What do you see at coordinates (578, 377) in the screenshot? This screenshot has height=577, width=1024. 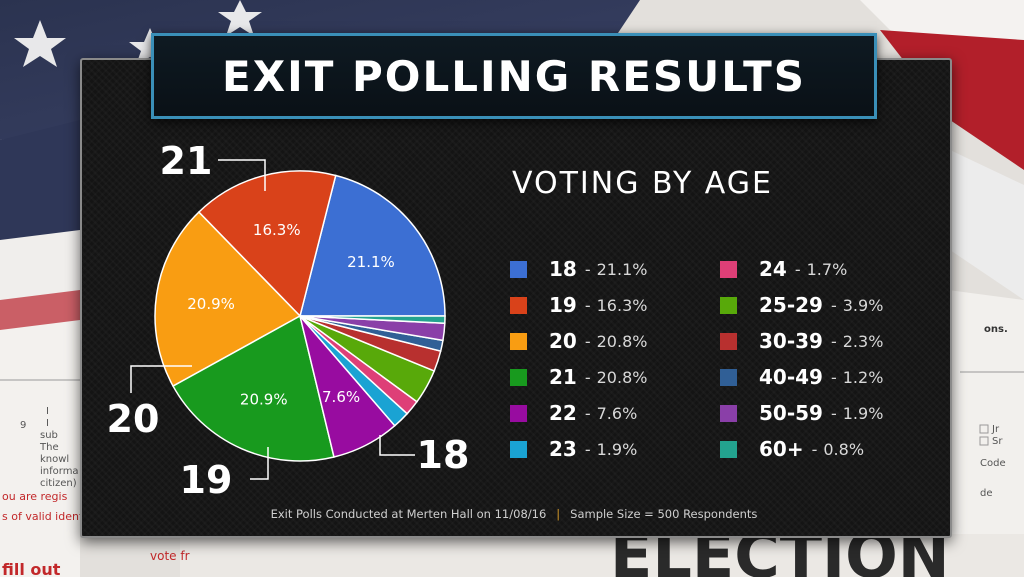 I see `legend-item-21: 21-20.8%` at bounding box center [578, 377].